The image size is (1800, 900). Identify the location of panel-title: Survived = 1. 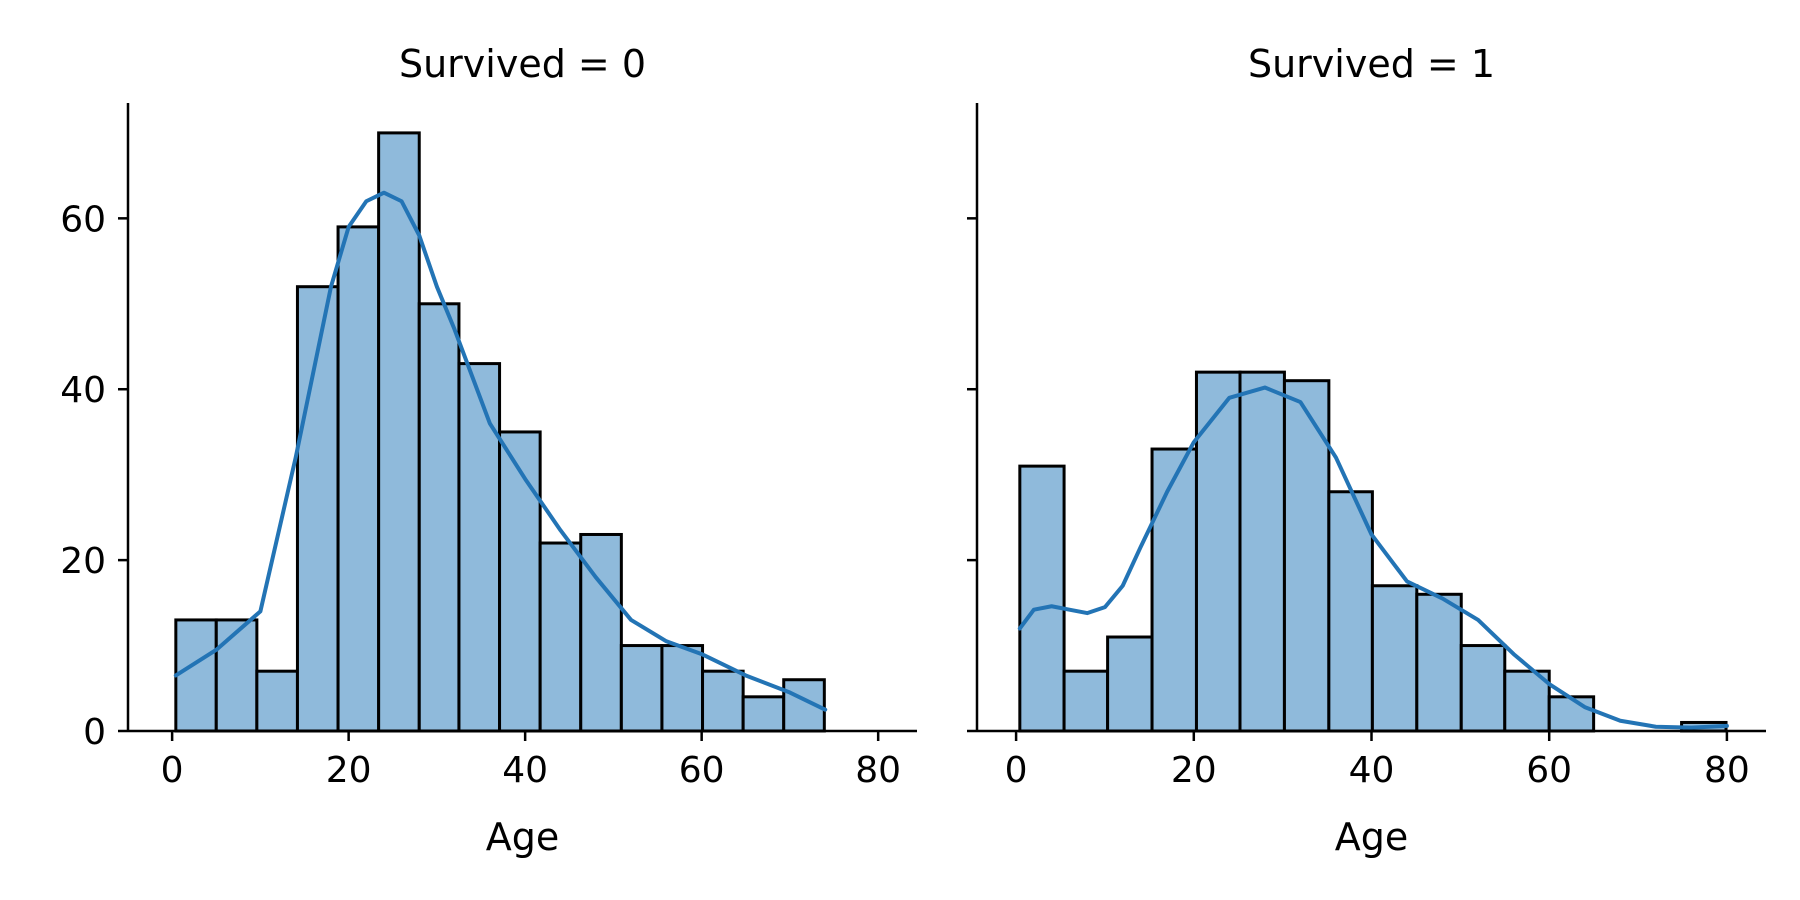
(1371, 64).